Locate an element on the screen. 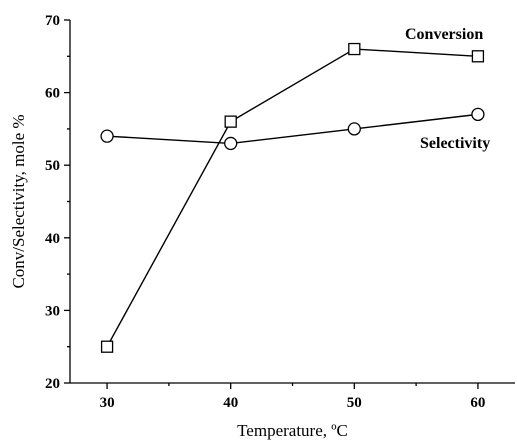 The height and width of the screenshot is (442, 517). y-tick-label: 60 is located at coordinates (52, 94).